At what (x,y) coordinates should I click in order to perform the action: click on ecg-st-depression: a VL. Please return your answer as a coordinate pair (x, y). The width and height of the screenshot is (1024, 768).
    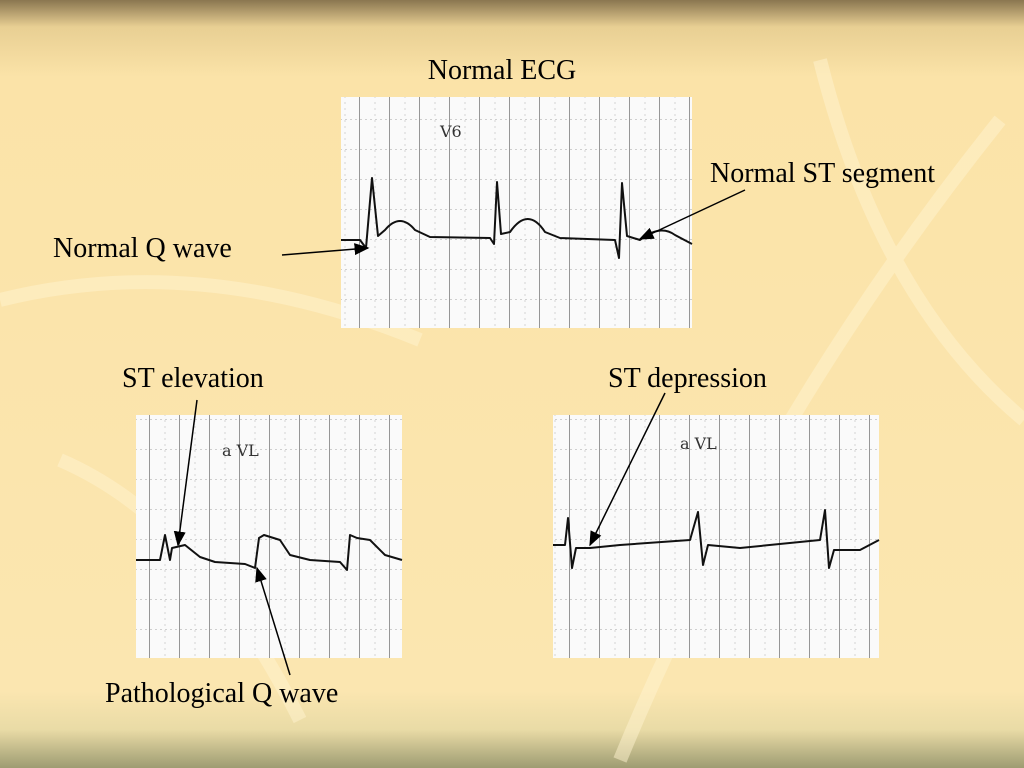
    Looking at the image, I should click on (716, 536).